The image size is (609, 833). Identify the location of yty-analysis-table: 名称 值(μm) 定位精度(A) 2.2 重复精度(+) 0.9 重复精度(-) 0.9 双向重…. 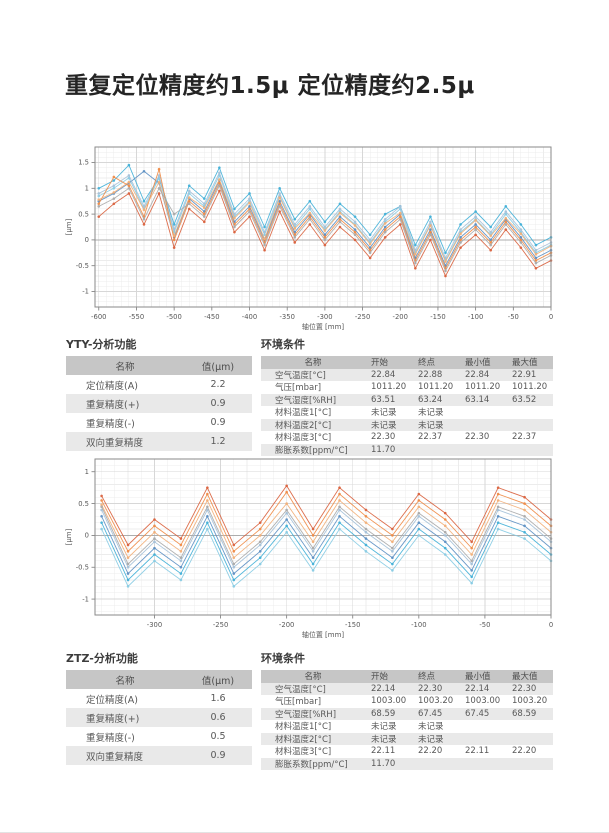
(159, 403).